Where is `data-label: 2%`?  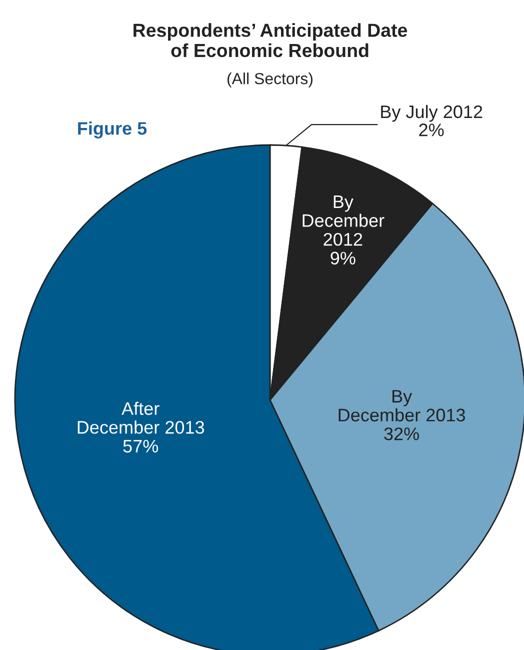 data-label: 2% is located at coordinates (431, 130).